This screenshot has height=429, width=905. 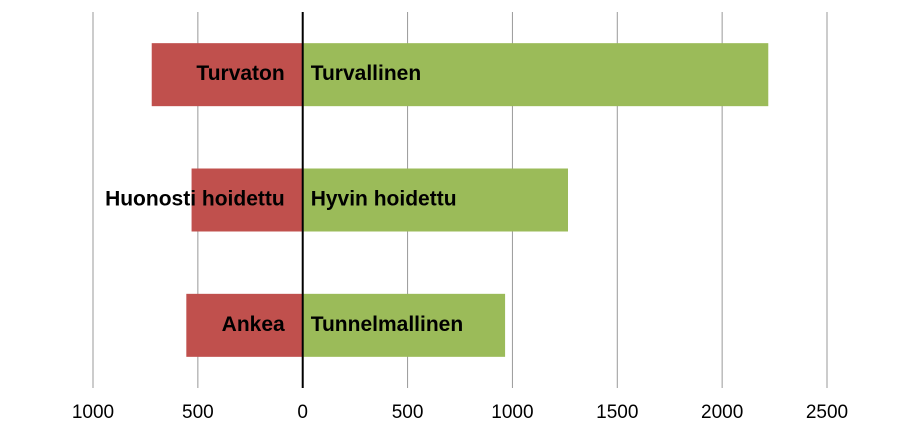 What do you see at coordinates (722, 412) in the screenshot?
I see `x-tick-label: 2000` at bounding box center [722, 412].